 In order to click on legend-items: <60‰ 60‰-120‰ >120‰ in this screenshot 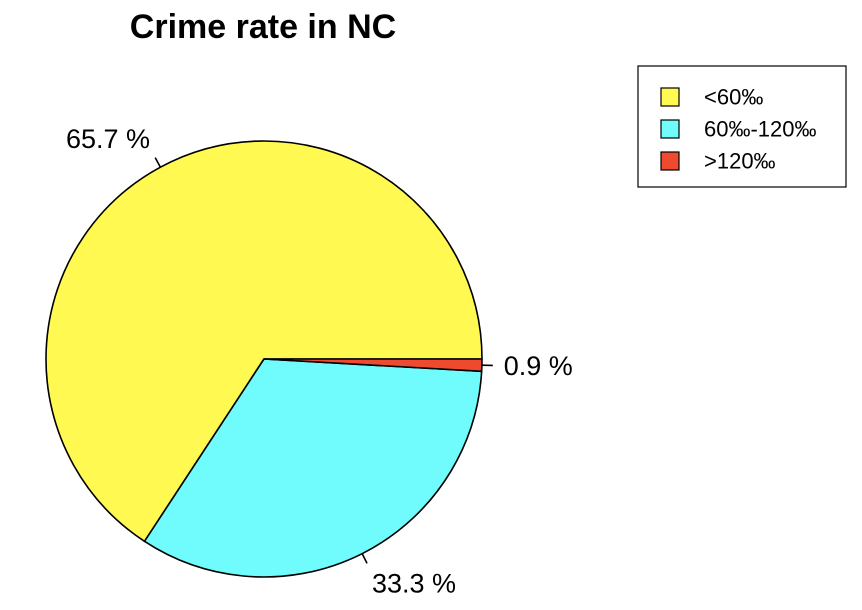, I will do `click(738, 129)`.